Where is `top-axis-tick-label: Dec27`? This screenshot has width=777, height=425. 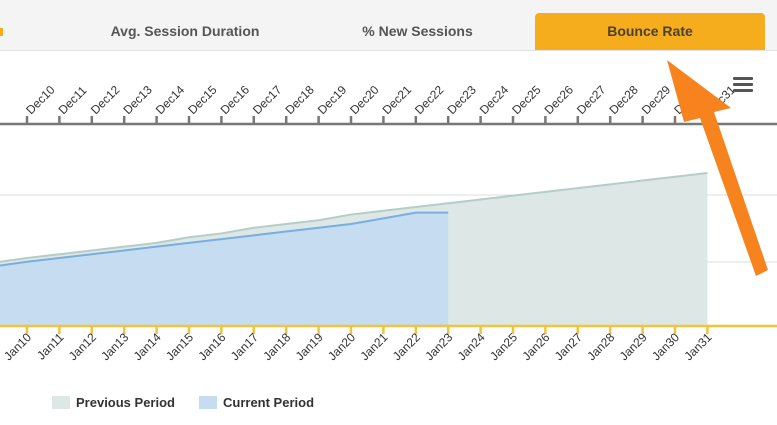
top-axis-tick-label: Dec27 is located at coordinates (591, 99).